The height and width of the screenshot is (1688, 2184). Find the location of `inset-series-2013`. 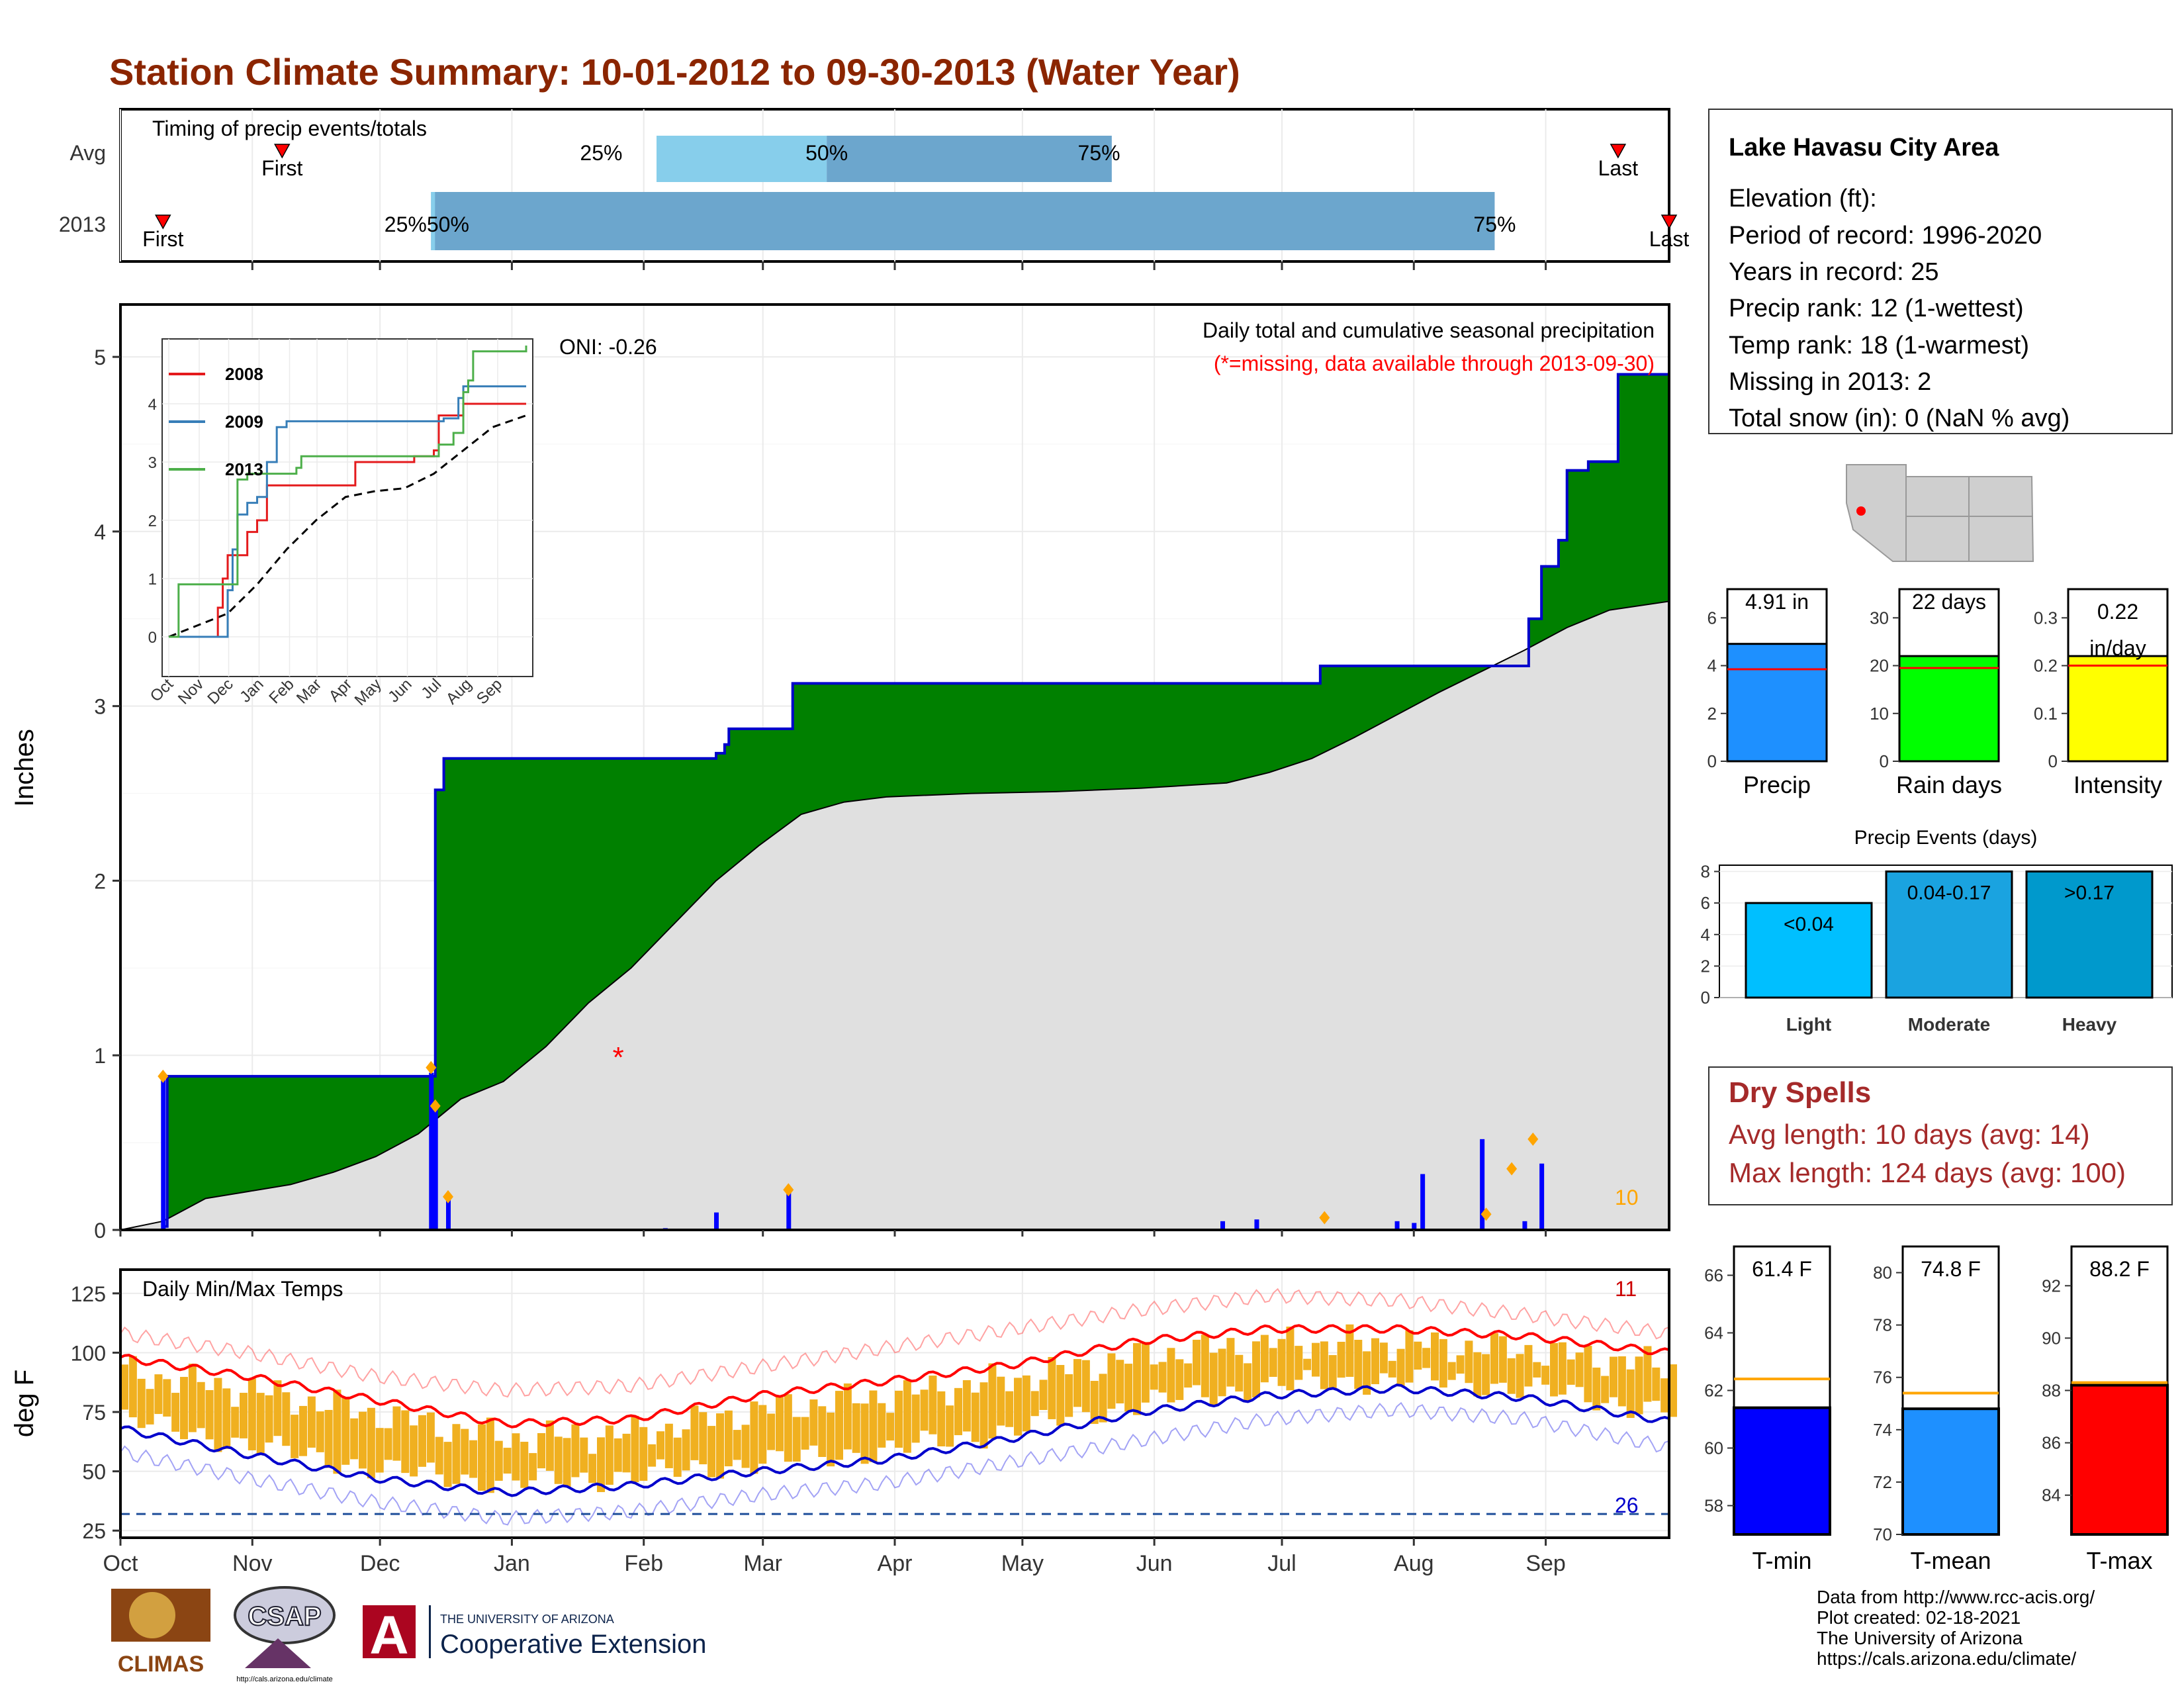

inset-series-2013 is located at coordinates (348, 492).